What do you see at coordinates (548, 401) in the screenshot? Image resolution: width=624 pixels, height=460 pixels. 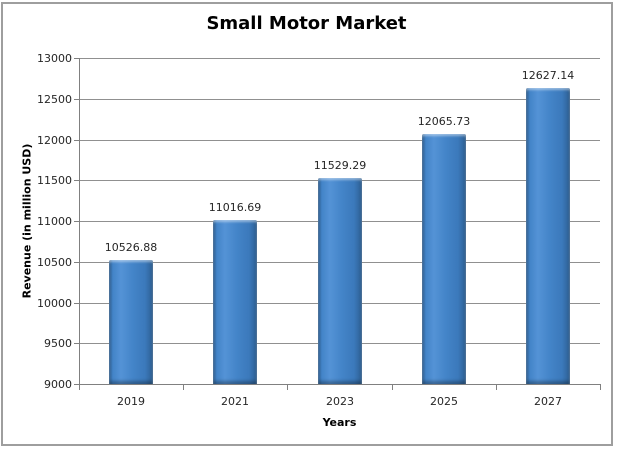 I see `x-tick-label: 2027` at bounding box center [548, 401].